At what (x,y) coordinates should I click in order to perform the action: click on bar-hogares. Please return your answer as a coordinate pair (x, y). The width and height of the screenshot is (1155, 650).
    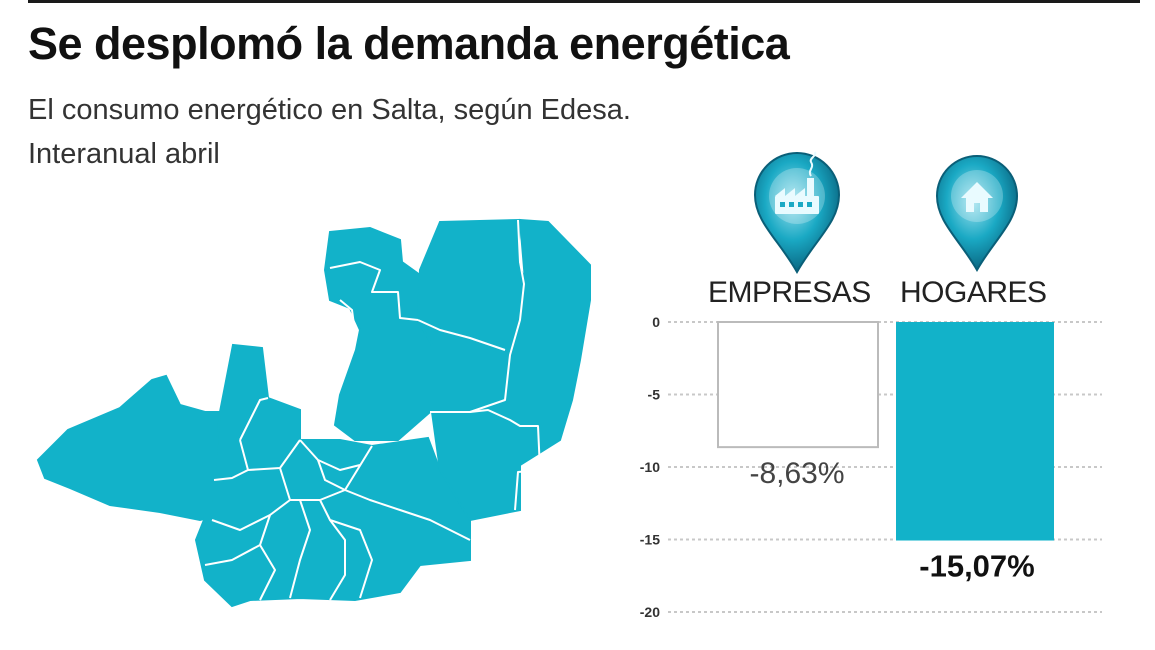
    Looking at the image, I should click on (975, 431).